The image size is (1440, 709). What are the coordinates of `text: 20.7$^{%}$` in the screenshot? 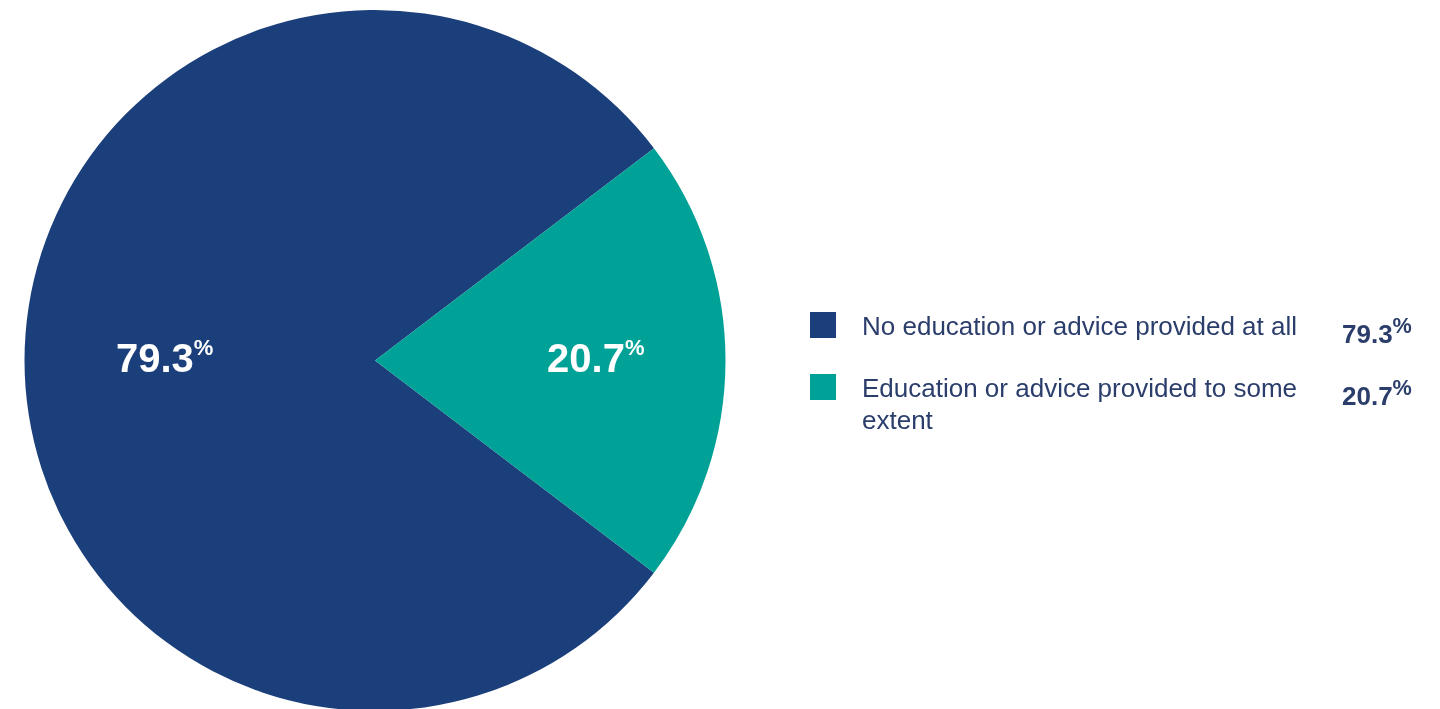 It's located at (1377, 392).